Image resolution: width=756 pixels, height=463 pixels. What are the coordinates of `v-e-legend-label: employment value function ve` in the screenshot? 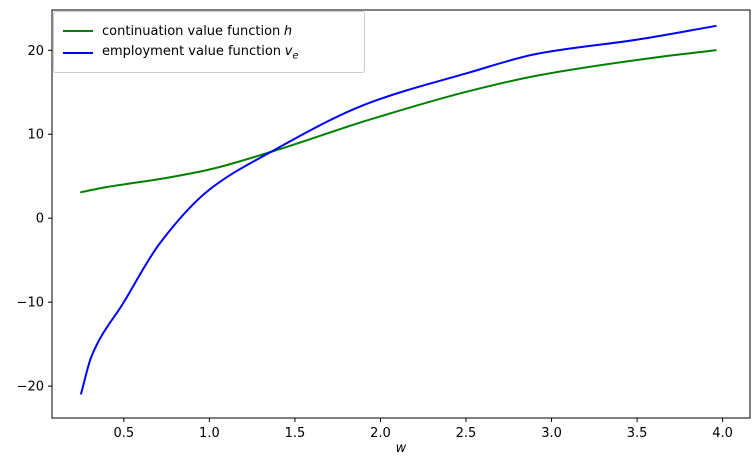 It's located at (200, 53).